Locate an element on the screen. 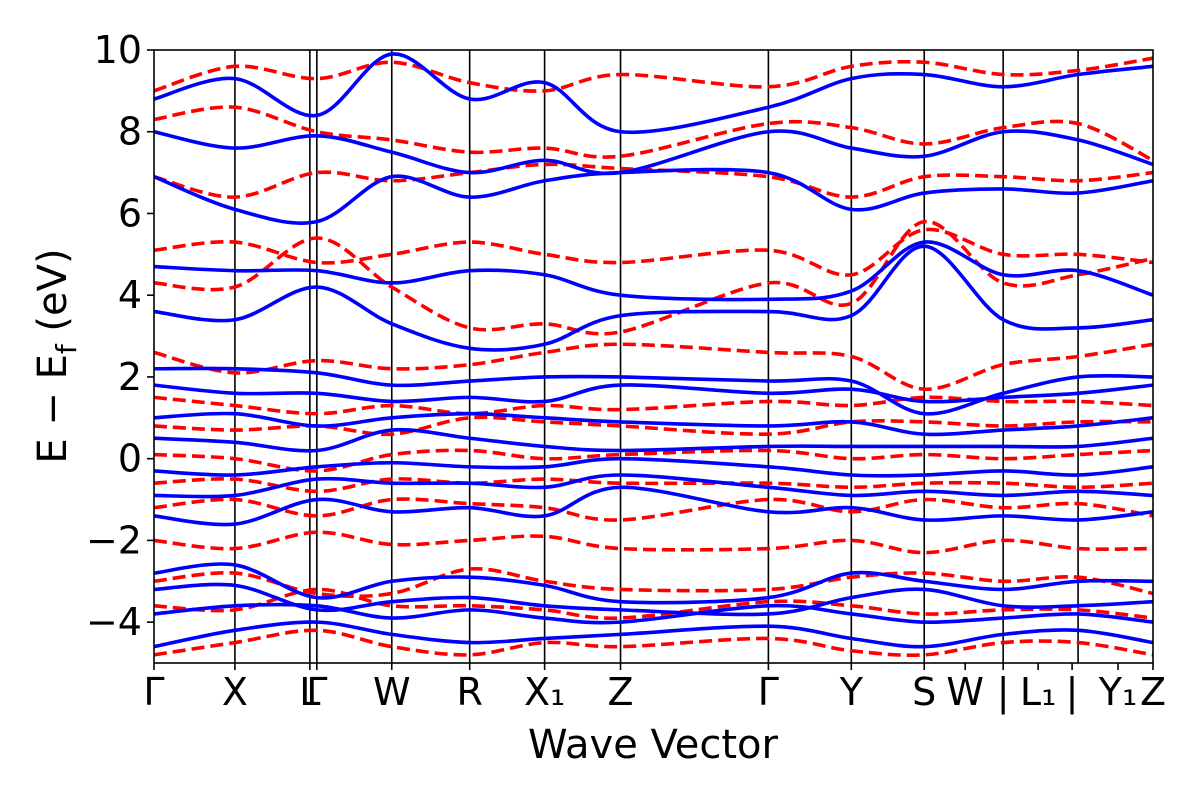 This screenshot has height=800, width=1200. x-tick-label-11: W is located at coordinates (965, 692).